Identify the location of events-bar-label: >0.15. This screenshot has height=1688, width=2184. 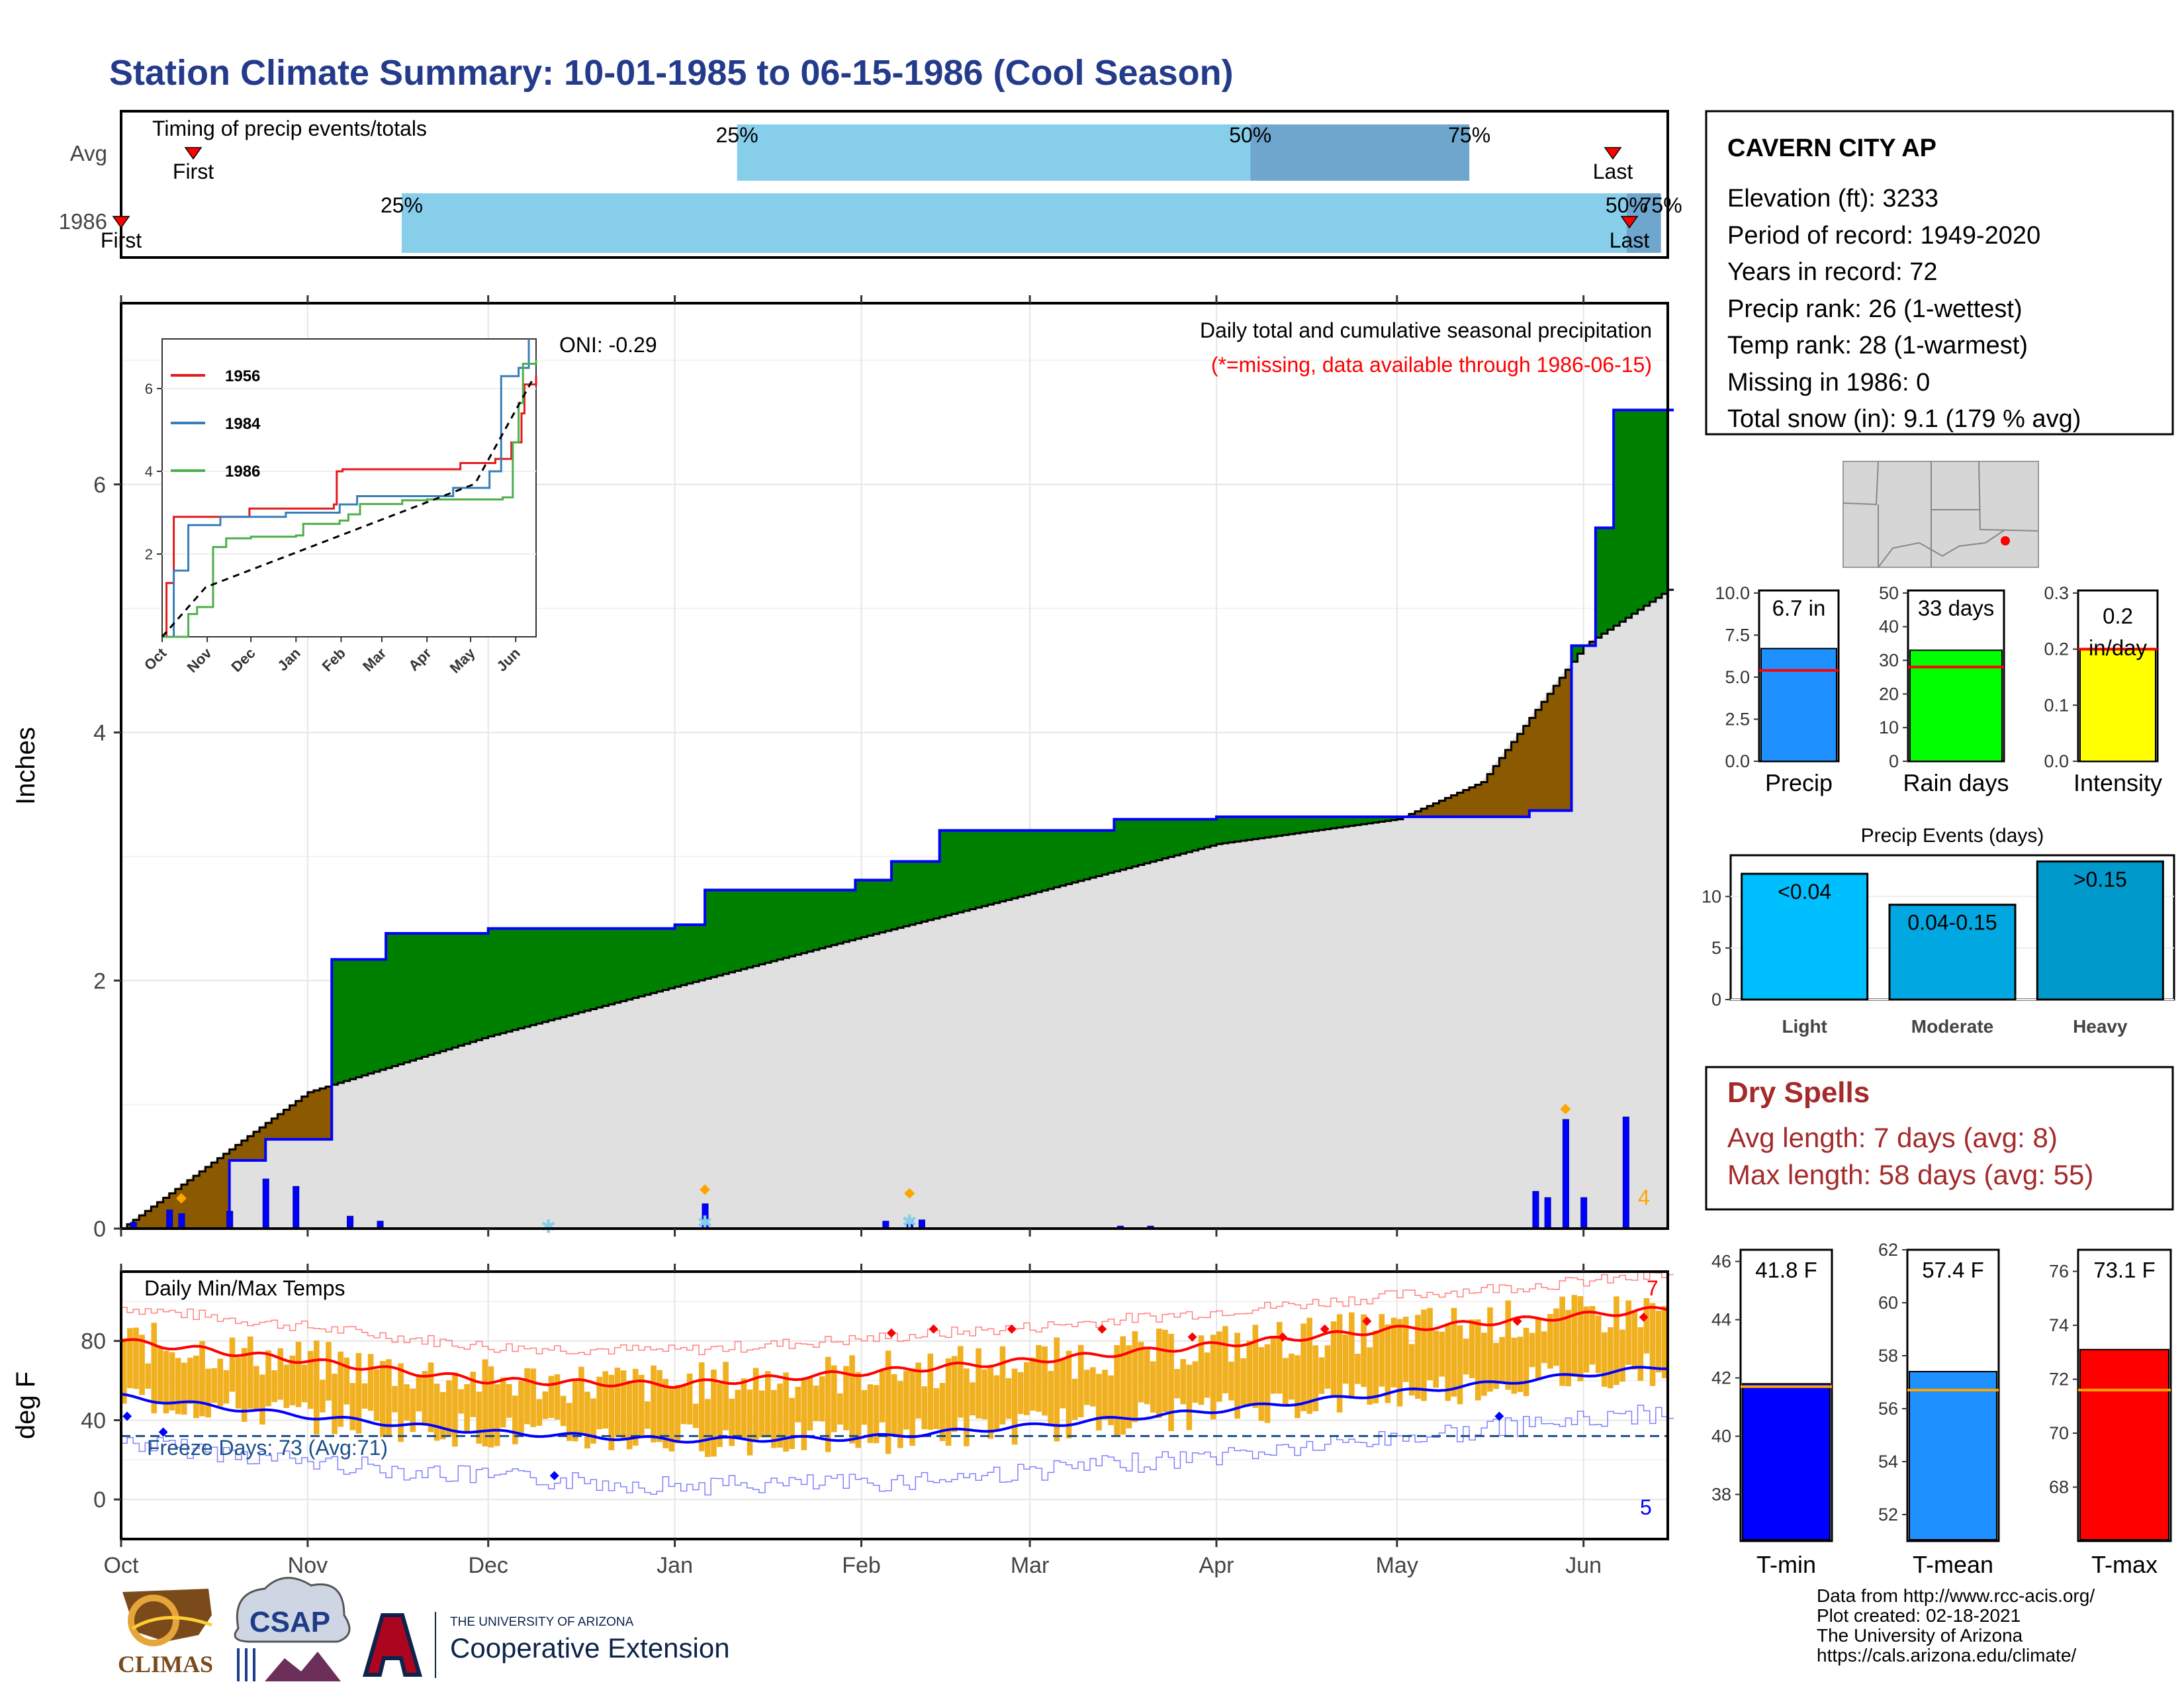
(2100, 879).